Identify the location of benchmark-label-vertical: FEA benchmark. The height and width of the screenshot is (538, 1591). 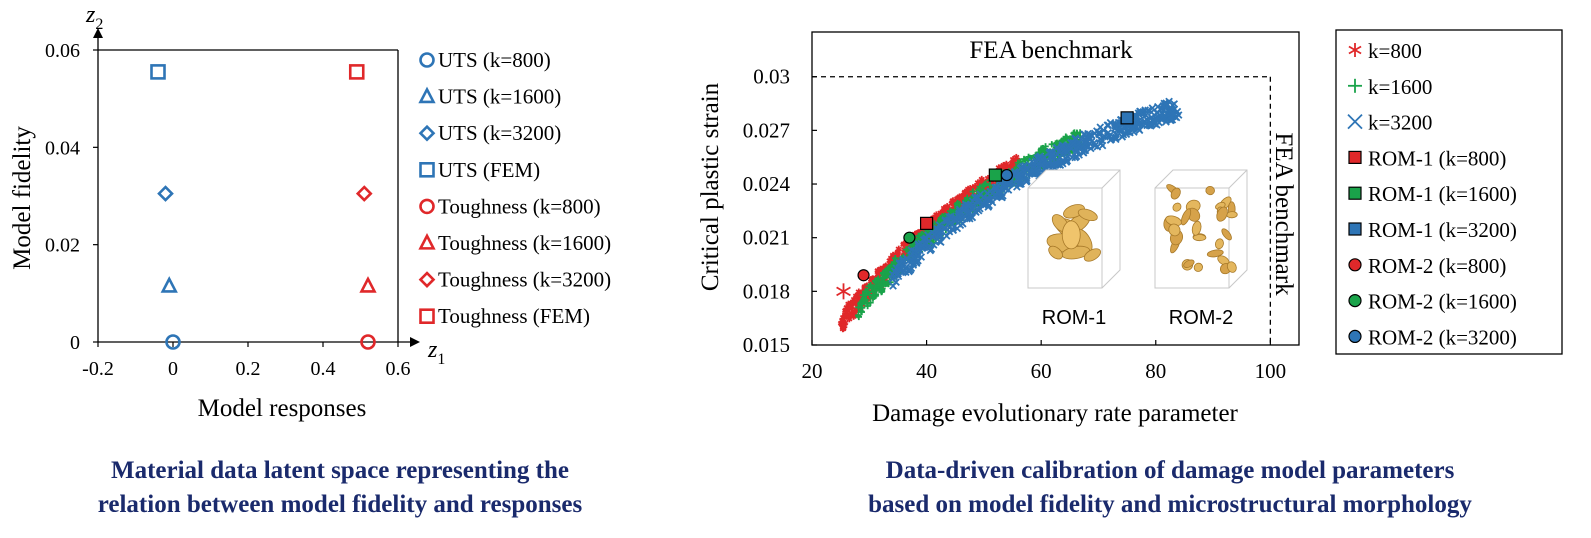
(1283, 214).